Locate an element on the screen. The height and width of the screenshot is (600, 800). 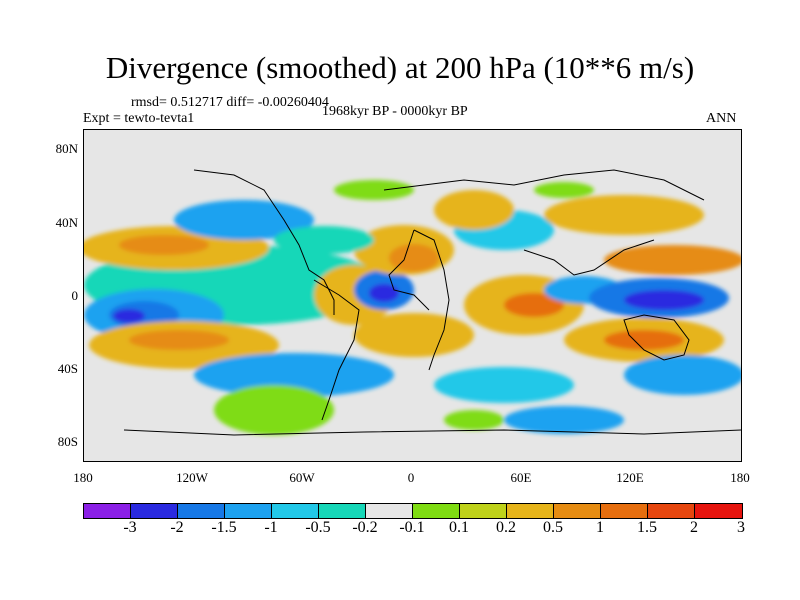
season-label: ANN is located at coordinates (721, 118).